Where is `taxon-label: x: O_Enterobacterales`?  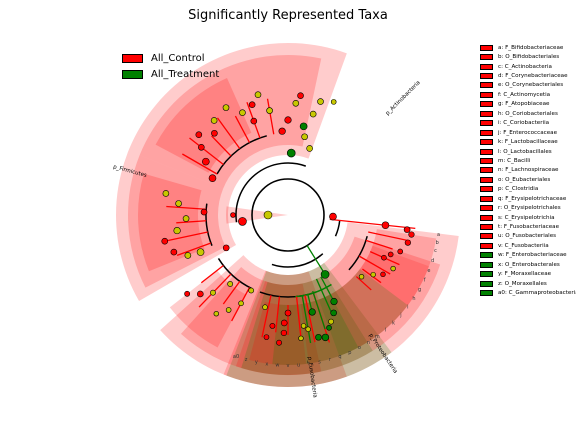 taxon-label: x: O_Enterobacterales is located at coordinates (529, 264).